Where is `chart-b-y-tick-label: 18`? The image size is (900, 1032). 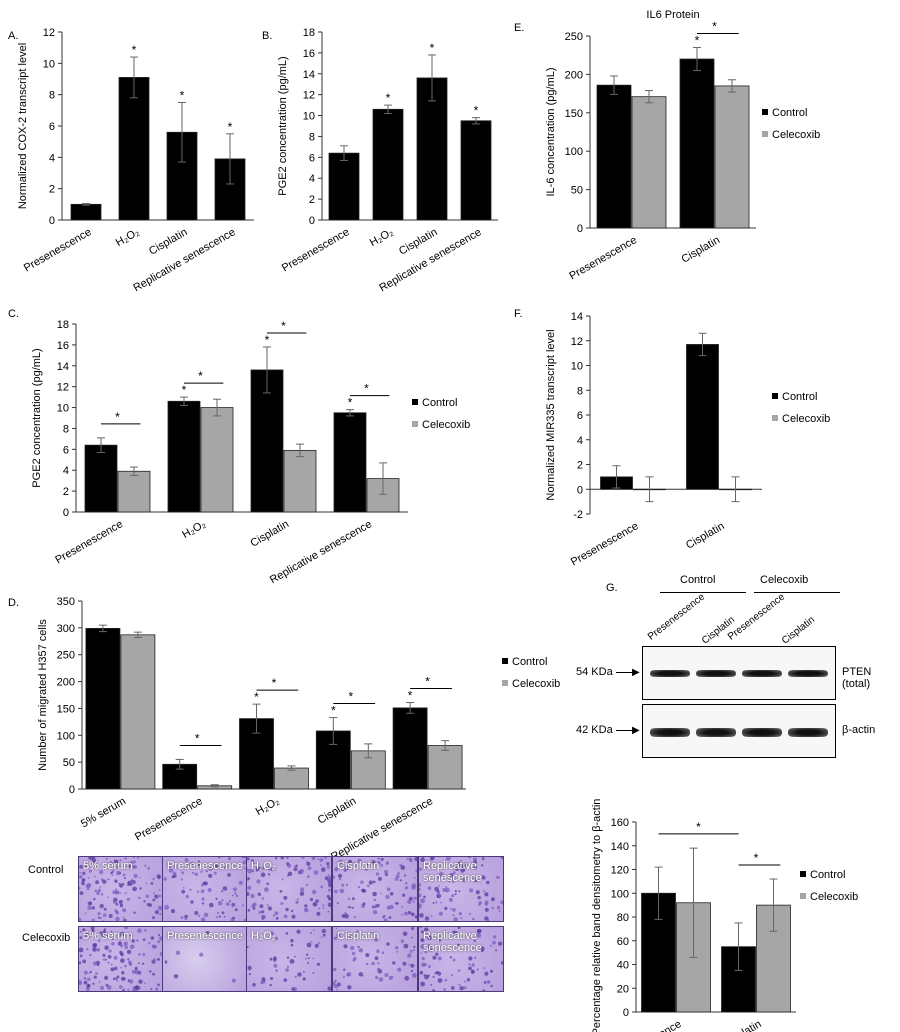
chart-b-y-tick-label: 18 is located at coordinates (309, 33).